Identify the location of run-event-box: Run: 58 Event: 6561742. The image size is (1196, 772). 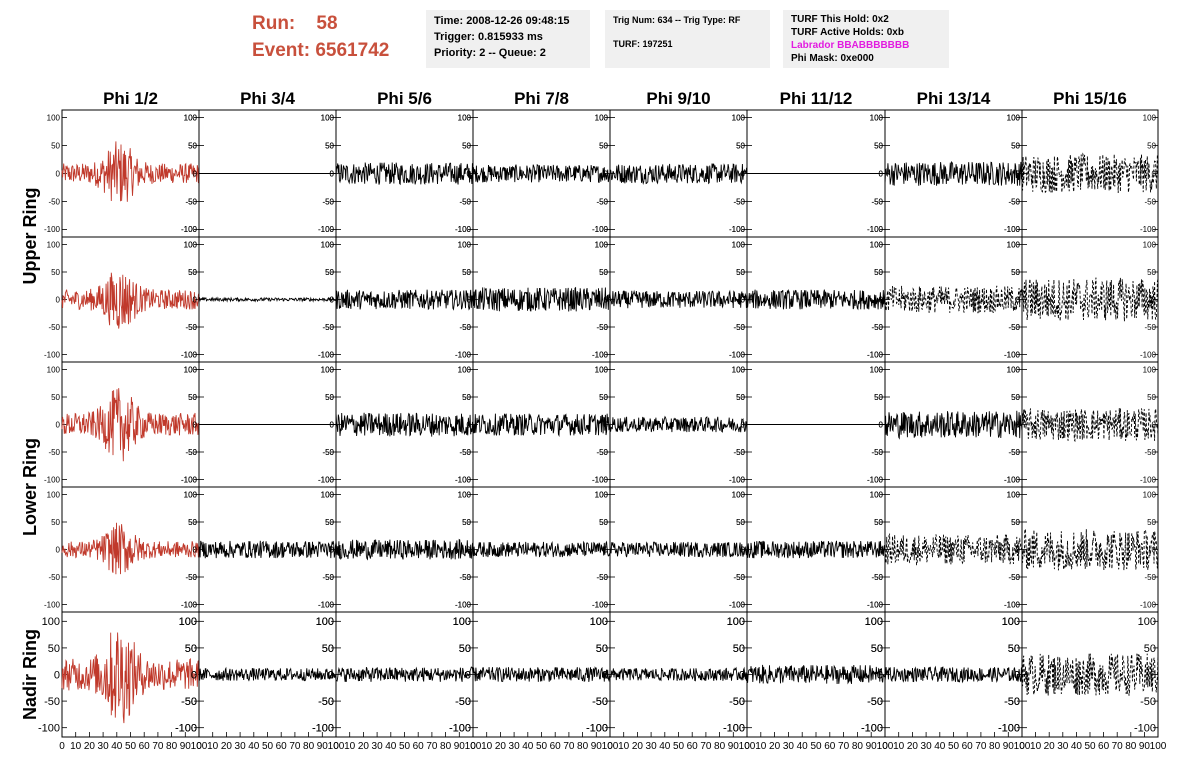
(320, 37).